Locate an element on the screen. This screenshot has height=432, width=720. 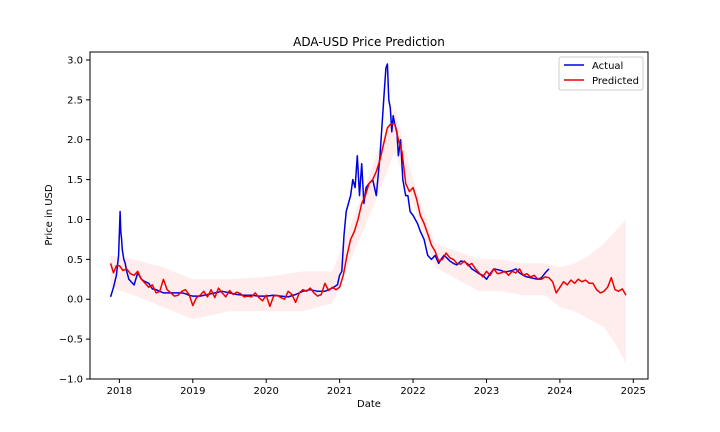
y-tick-label: 1.0 is located at coordinates (75, 220).